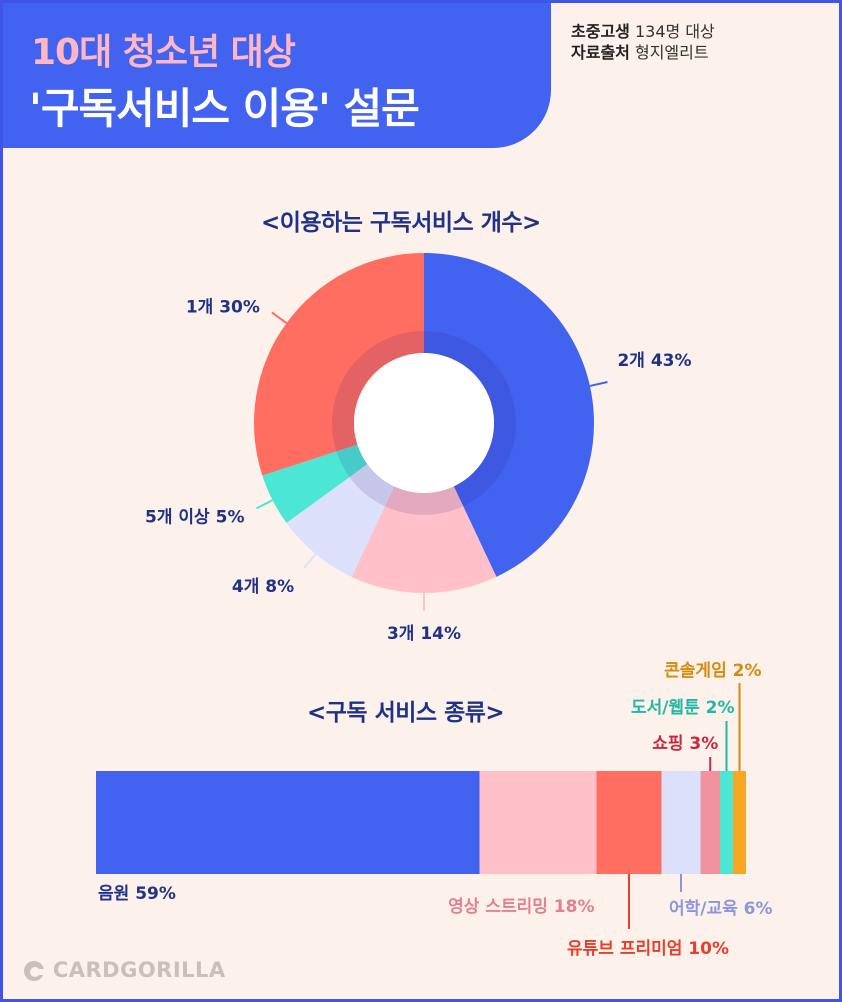 Image resolution: width=842 pixels, height=1002 pixels. What do you see at coordinates (600, 31) in the screenshot?
I see `meta-label-target: 초중고생` at bounding box center [600, 31].